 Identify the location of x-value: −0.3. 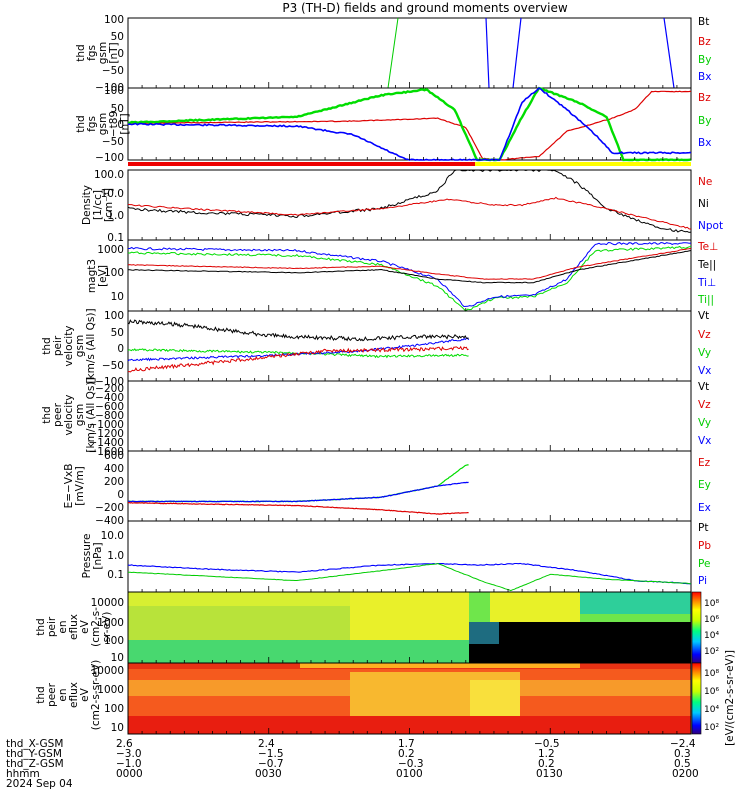
(411, 764).